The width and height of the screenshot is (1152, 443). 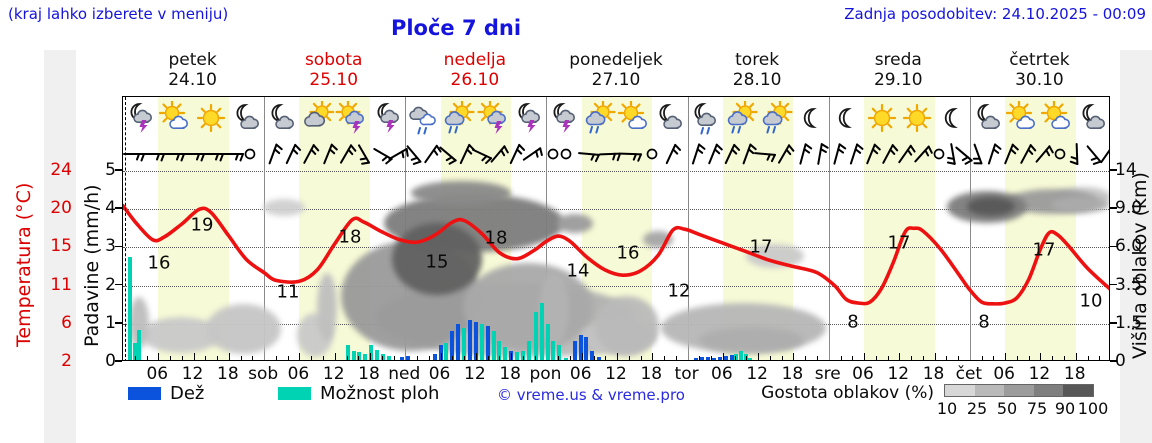 What do you see at coordinates (24, 264) in the screenshot?
I see `temperature-axis-label: Temperatura (°C)` at bounding box center [24, 264].